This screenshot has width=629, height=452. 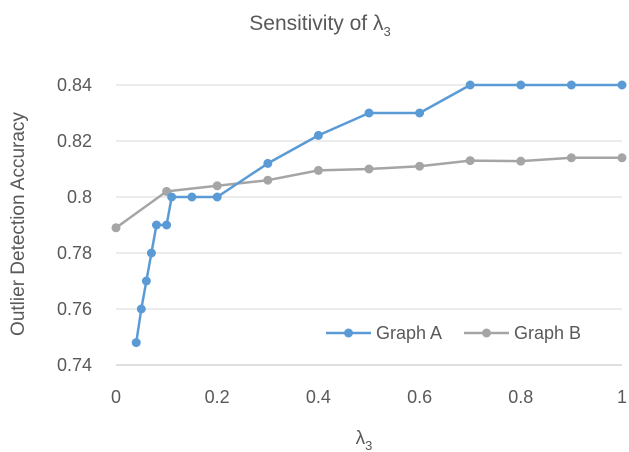 I want to click on x-tick-label: 0.2, so click(x=217, y=397).